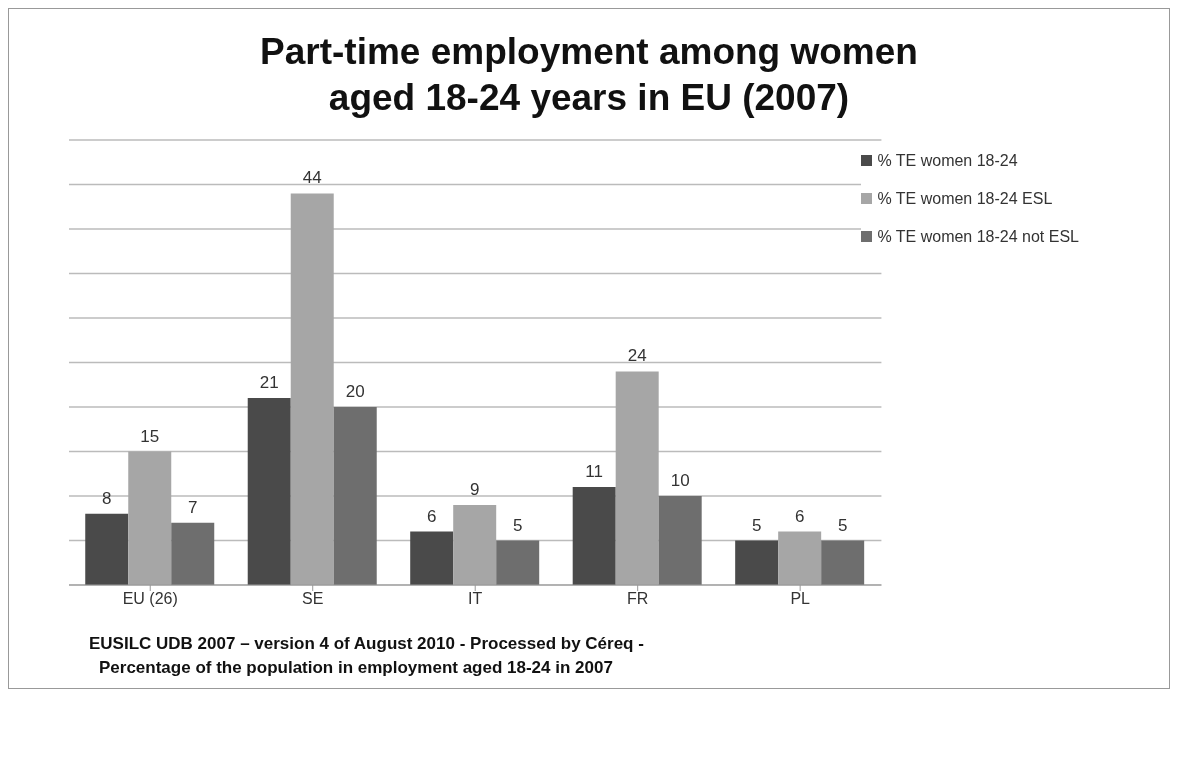 The width and height of the screenshot is (1178, 758). What do you see at coordinates (474, 489) in the screenshot?
I see `data-label: 9` at bounding box center [474, 489].